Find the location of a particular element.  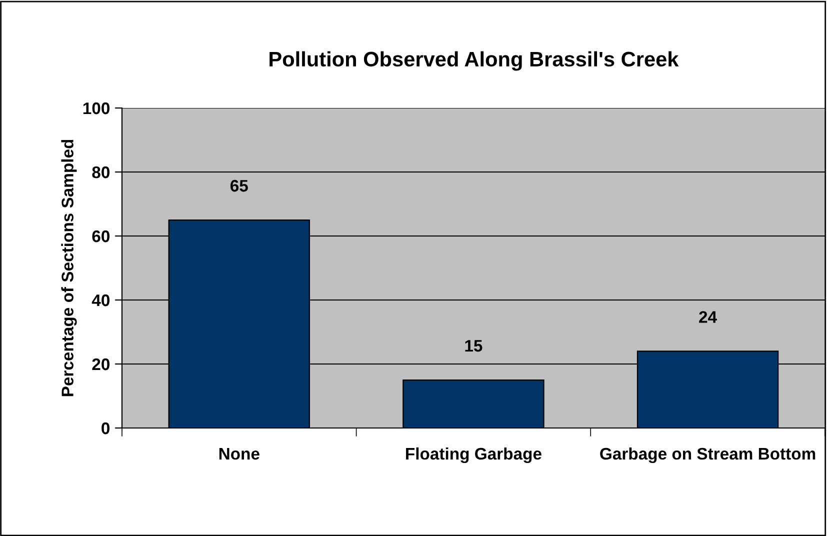

y-tick-label: 0 is located at coordinates (106, 428).